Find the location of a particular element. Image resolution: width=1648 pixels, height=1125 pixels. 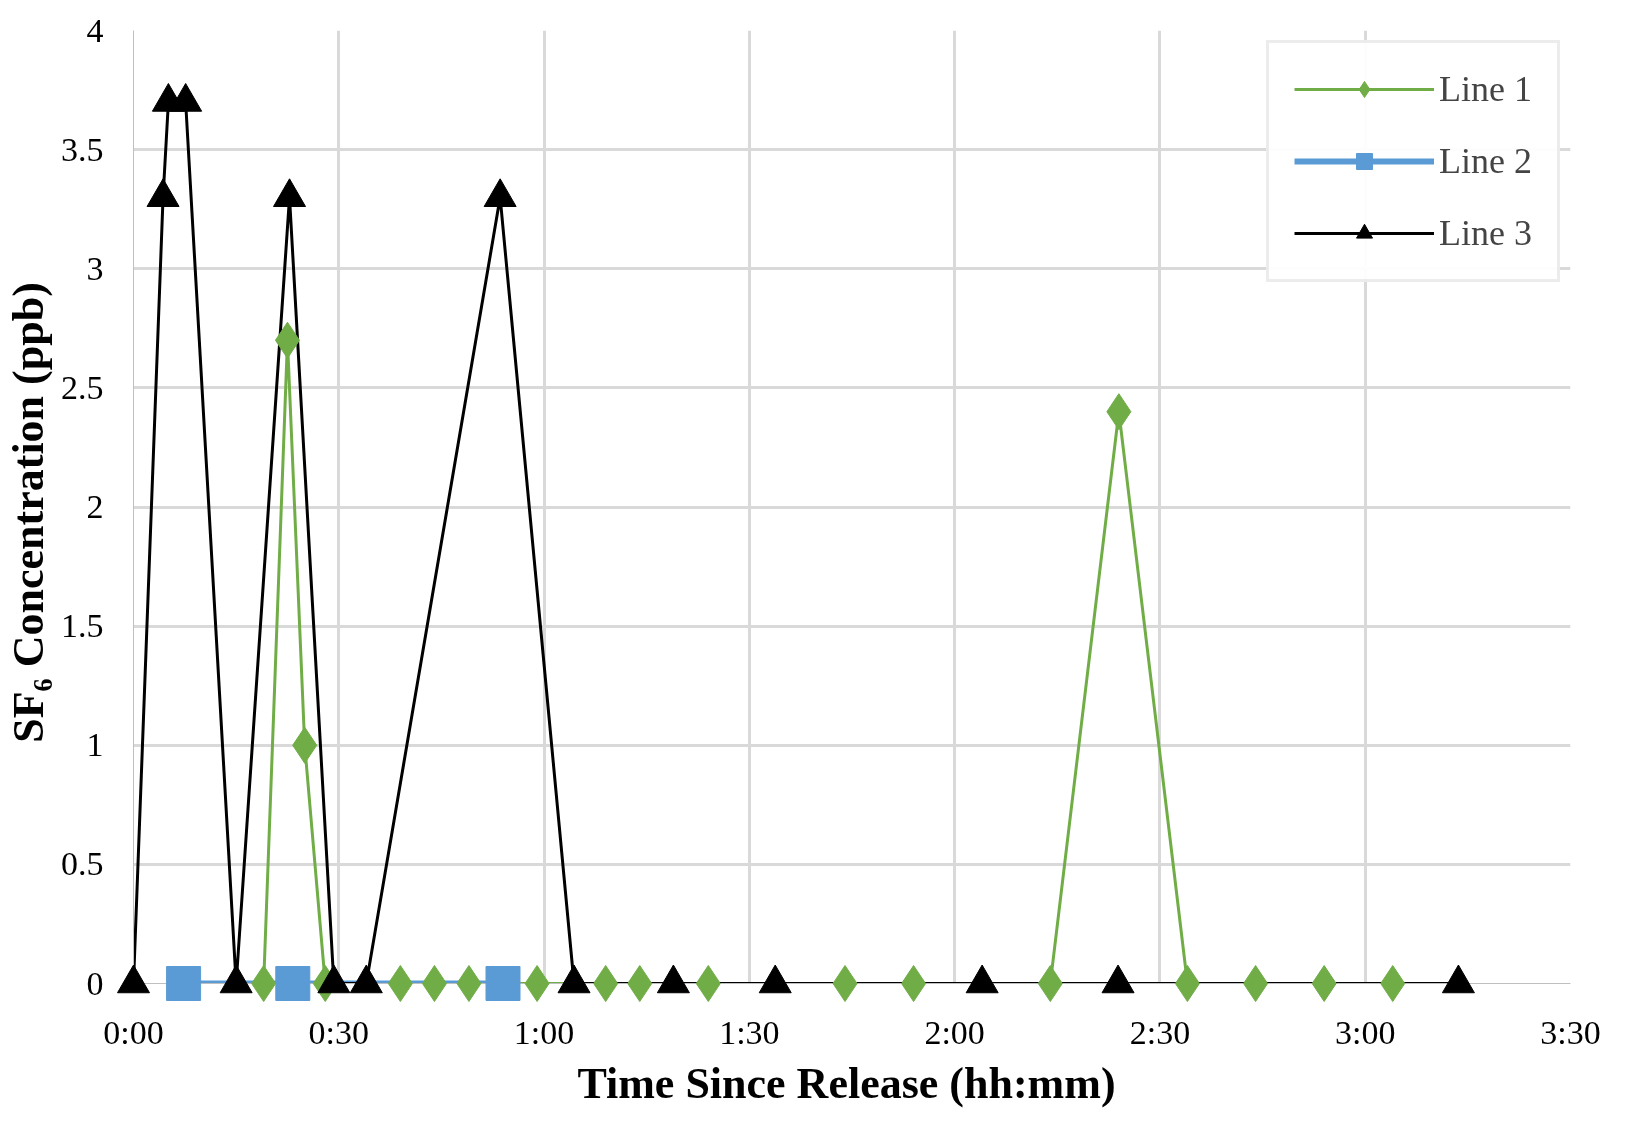

x-tick-label: 0:30 is located at coordinates (339, 1032).